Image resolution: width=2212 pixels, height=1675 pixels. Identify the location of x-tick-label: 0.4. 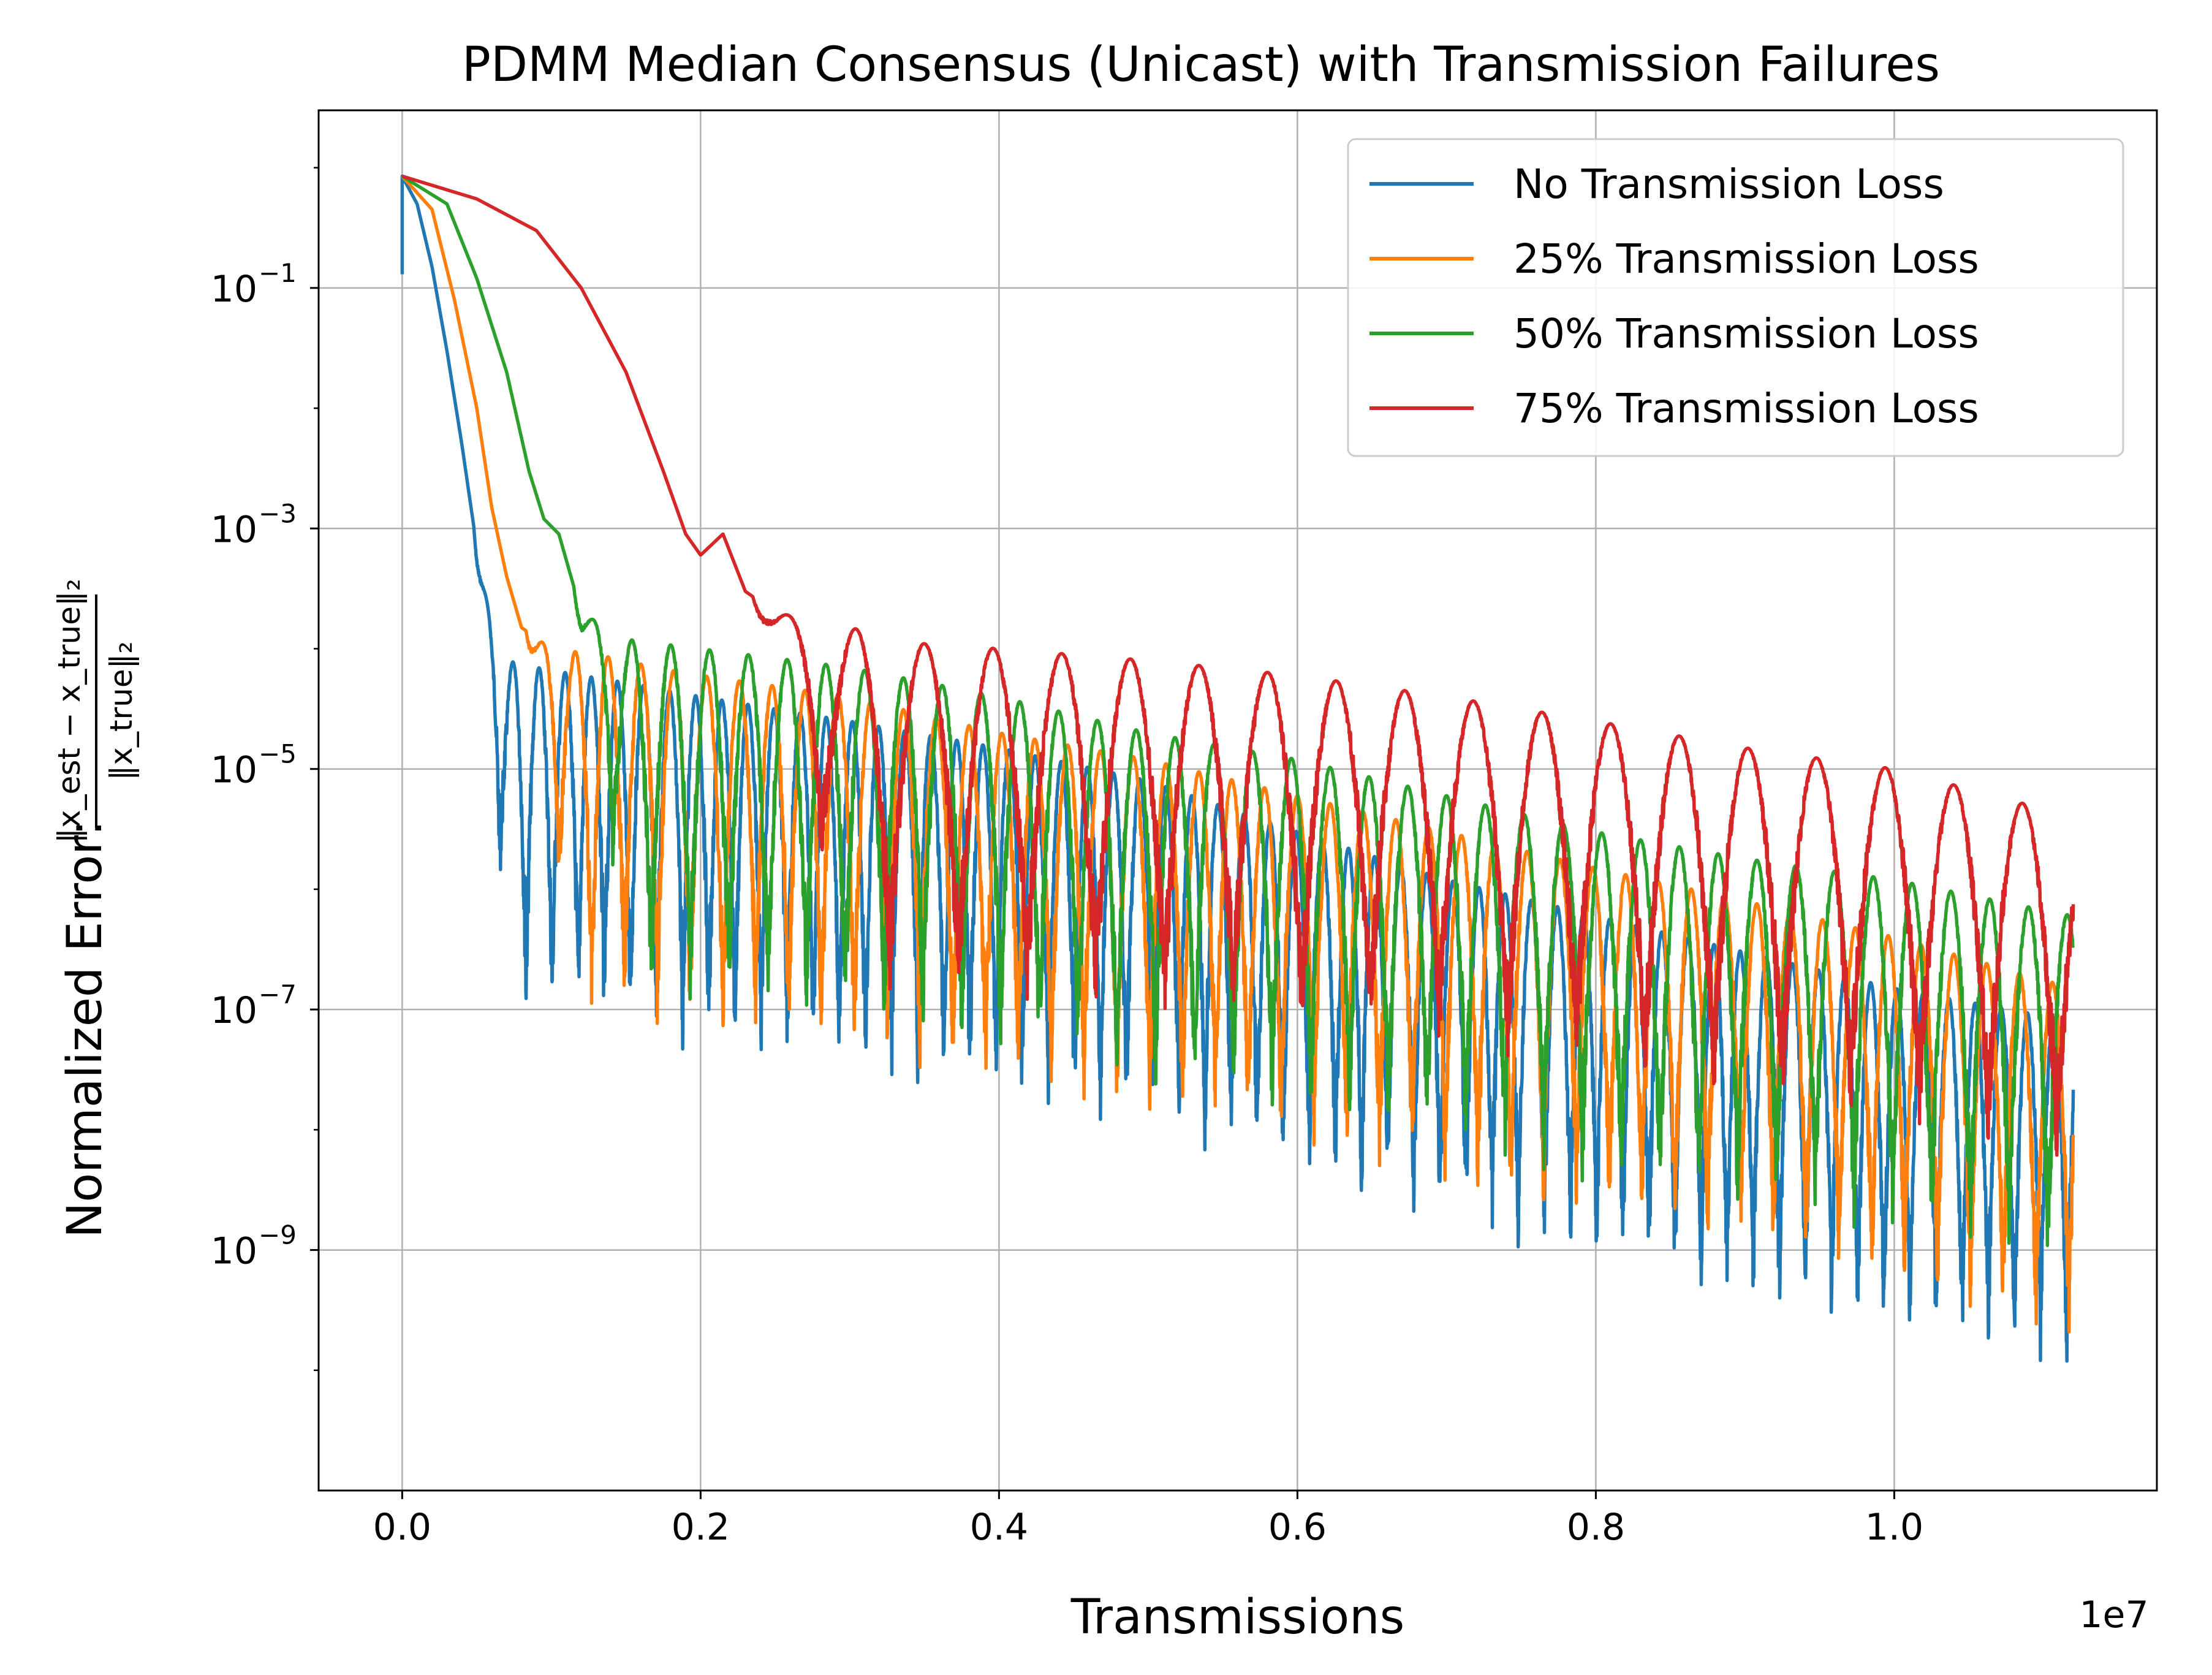
(999, 1527).